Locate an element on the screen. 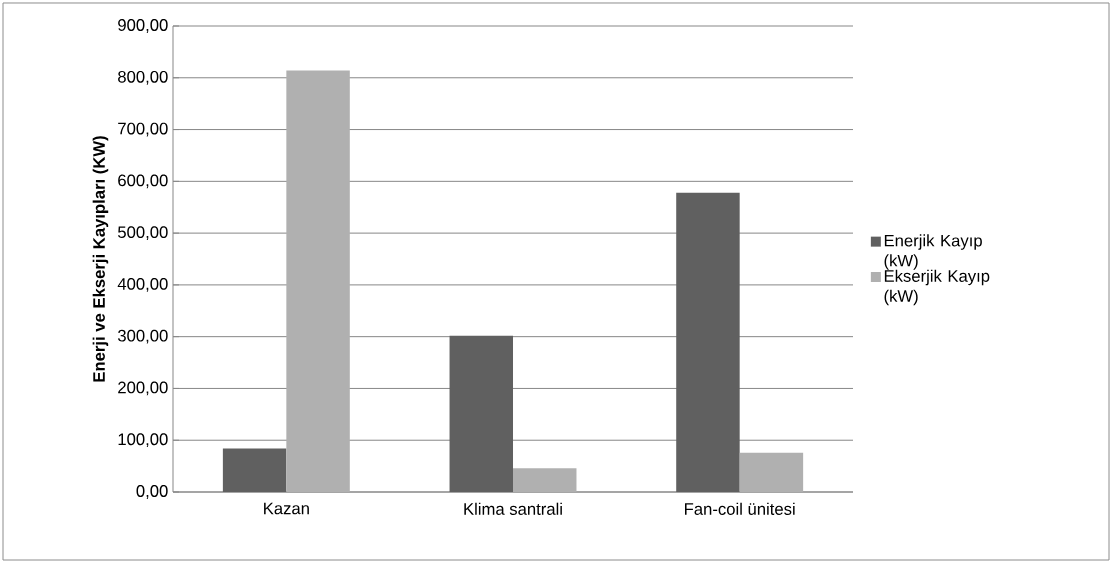  y-axis-title: Enerji ve Ekserji Kayıpları (KW) is located at coordinates (100, 259).